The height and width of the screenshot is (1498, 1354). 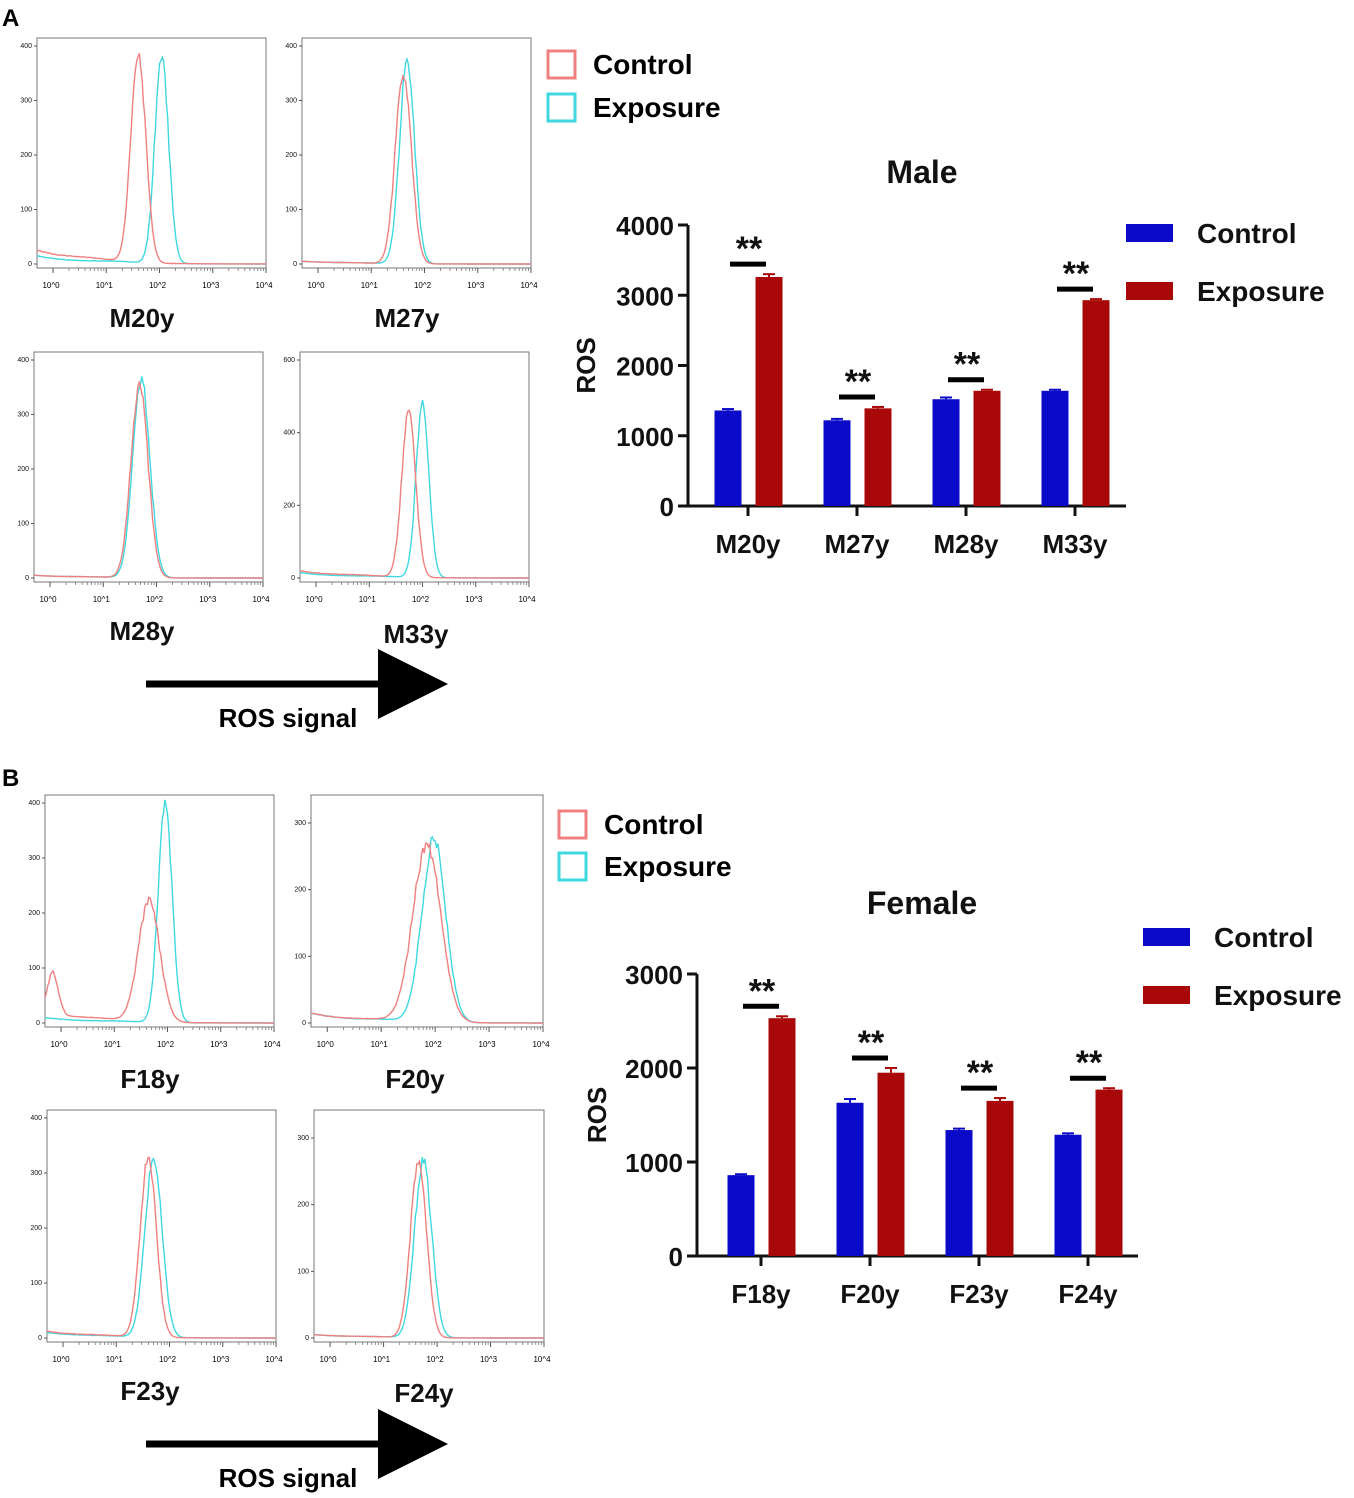 What do you see at coordinates (415, 1079) in the screenshot?
I see `histogram-sample-label: F20y` at bounding box center [415, 1079].